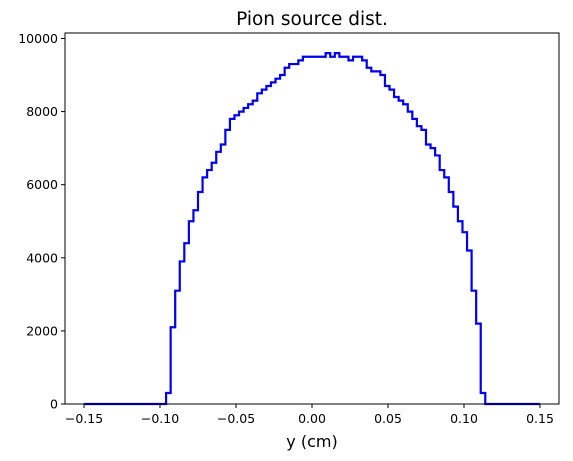  I want to click on x-tick-label: −0.10, so click(160, 418).